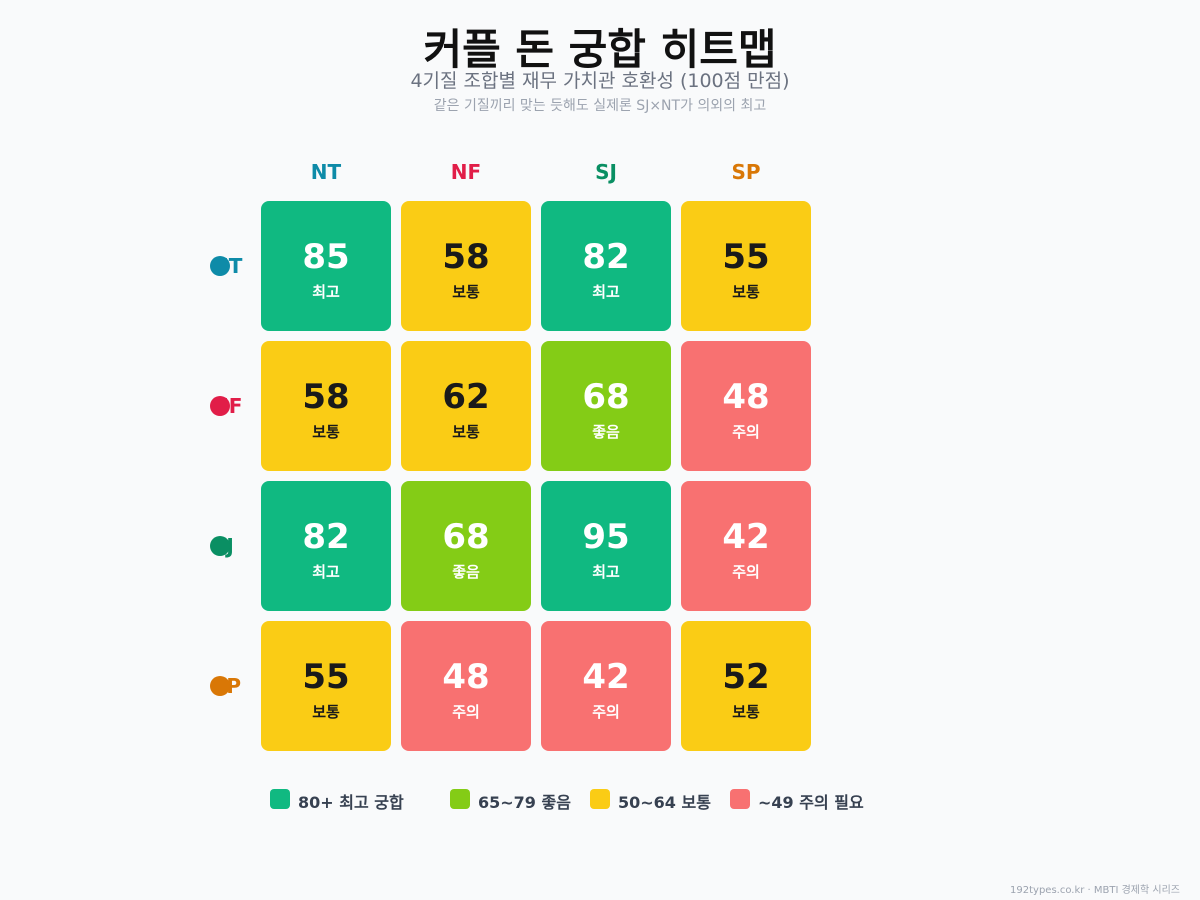  I want to click on heatmap-cell-sj-sp: 42 주의, so click(746, 546).